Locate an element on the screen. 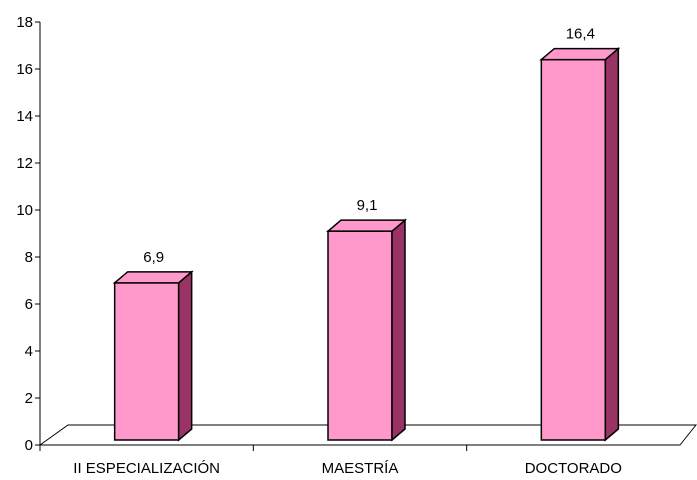 The image size is (697, 480). y-tick-label: 16 is located at coordinates (24, 69).